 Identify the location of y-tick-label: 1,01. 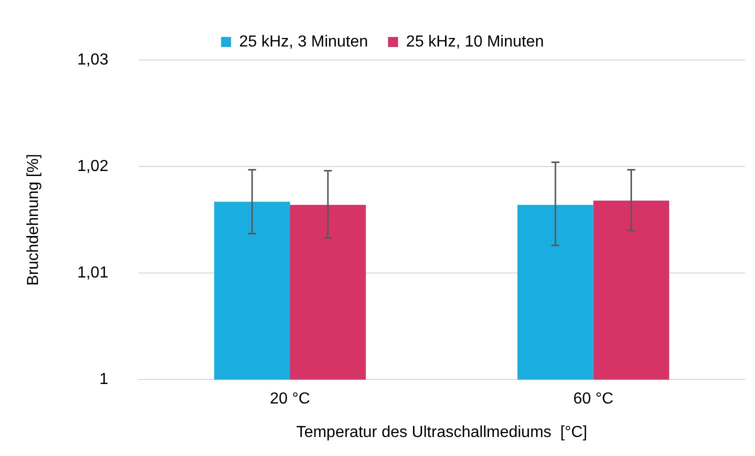
(92, 273).